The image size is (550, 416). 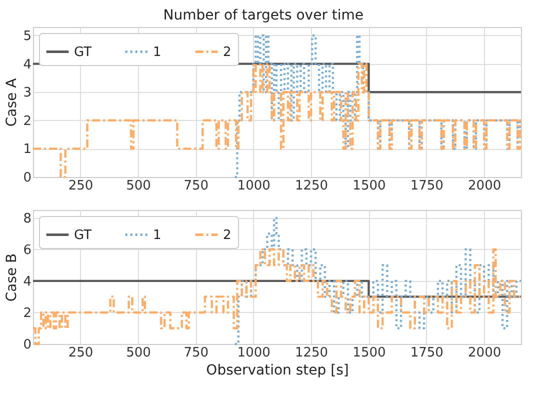 I want to click on y-axis-title: Case B, so click(x=12, y=277).